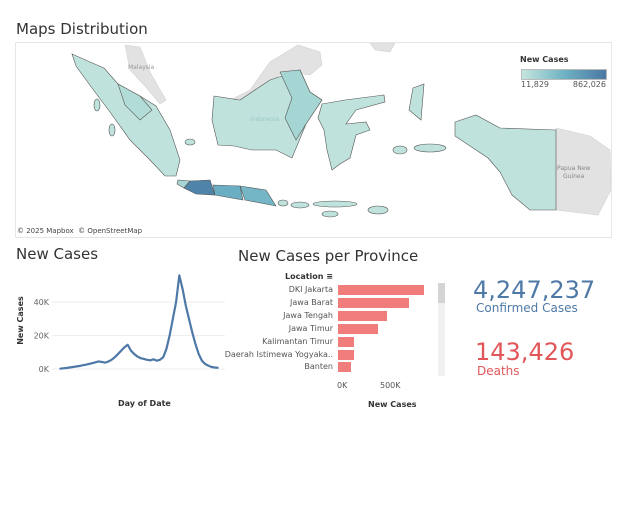 Image resolution: width=640 pixels, height=511 pixels. Describe the element at coordinates (141, 67) in the screenshot. I see `map-label-malaysia: Malaysia` at that location.